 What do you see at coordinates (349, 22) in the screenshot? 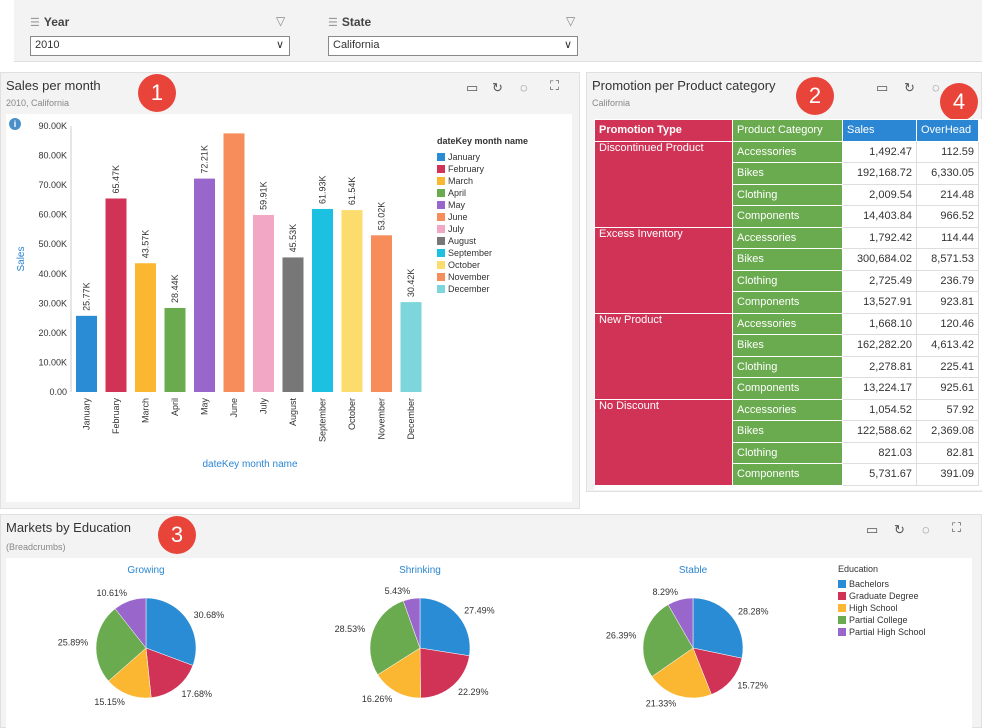
I see `state-filter-header: ☰ State` at bounding box center [349, 22].